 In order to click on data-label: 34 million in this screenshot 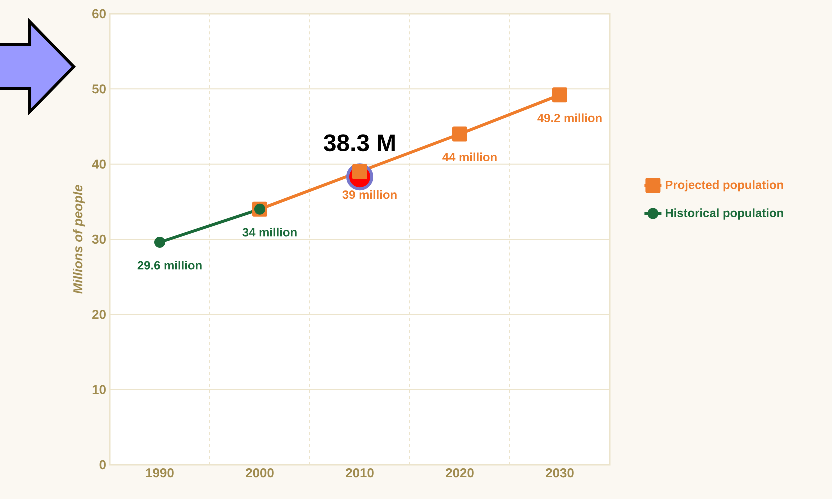, I will do `click(269, 232)`.